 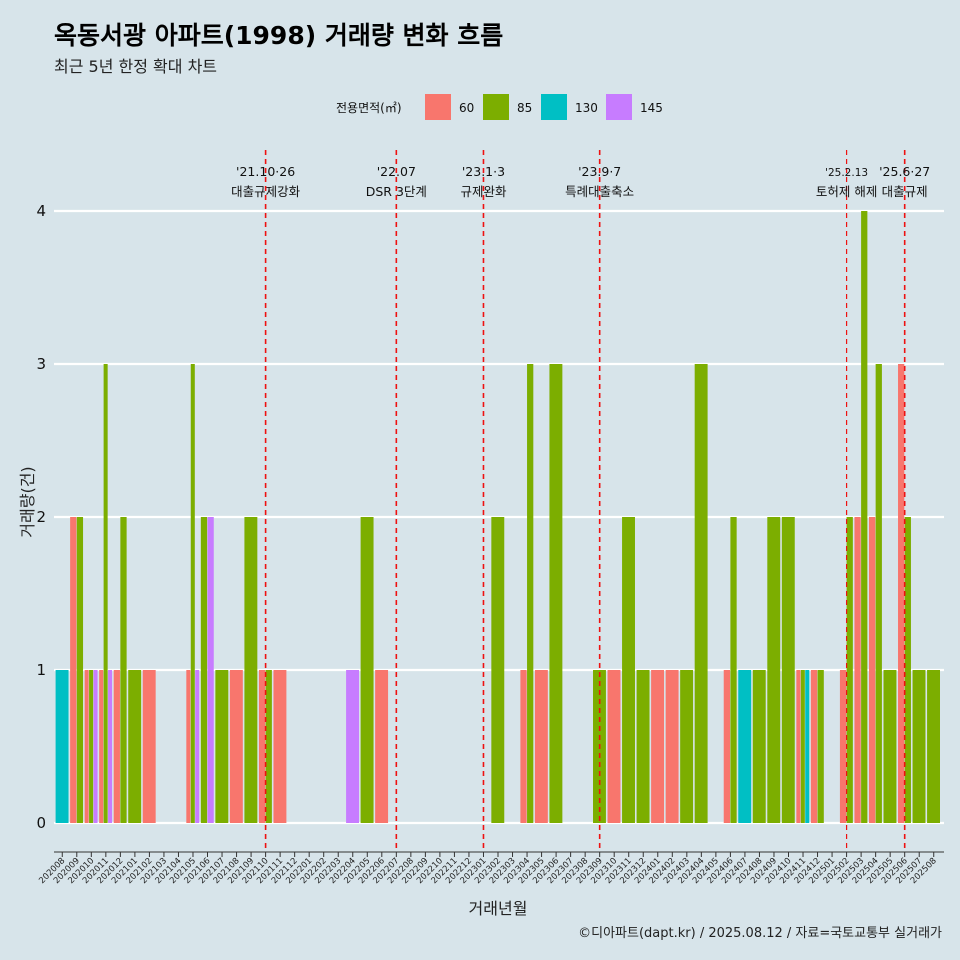 What do you see at coordinates (396, 171) in the screenshot?
I see `event-date-202207: '22.07` at bounding box center [396, 171].